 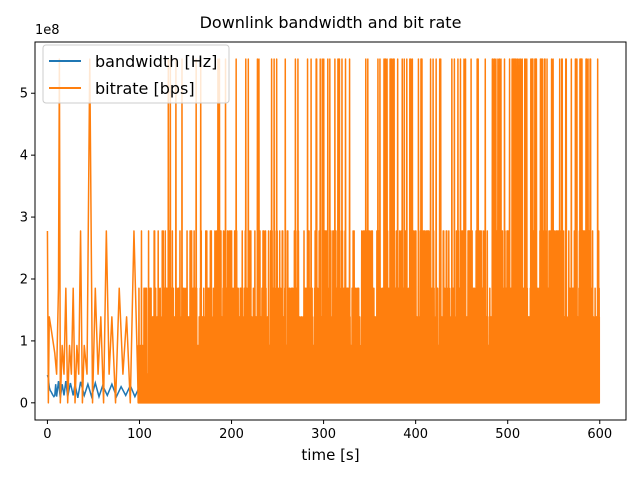 What do you see at coordinates (415, 434) in the screenshot?
I see `x-tick-label: 400` at bounding box center [415, 434].